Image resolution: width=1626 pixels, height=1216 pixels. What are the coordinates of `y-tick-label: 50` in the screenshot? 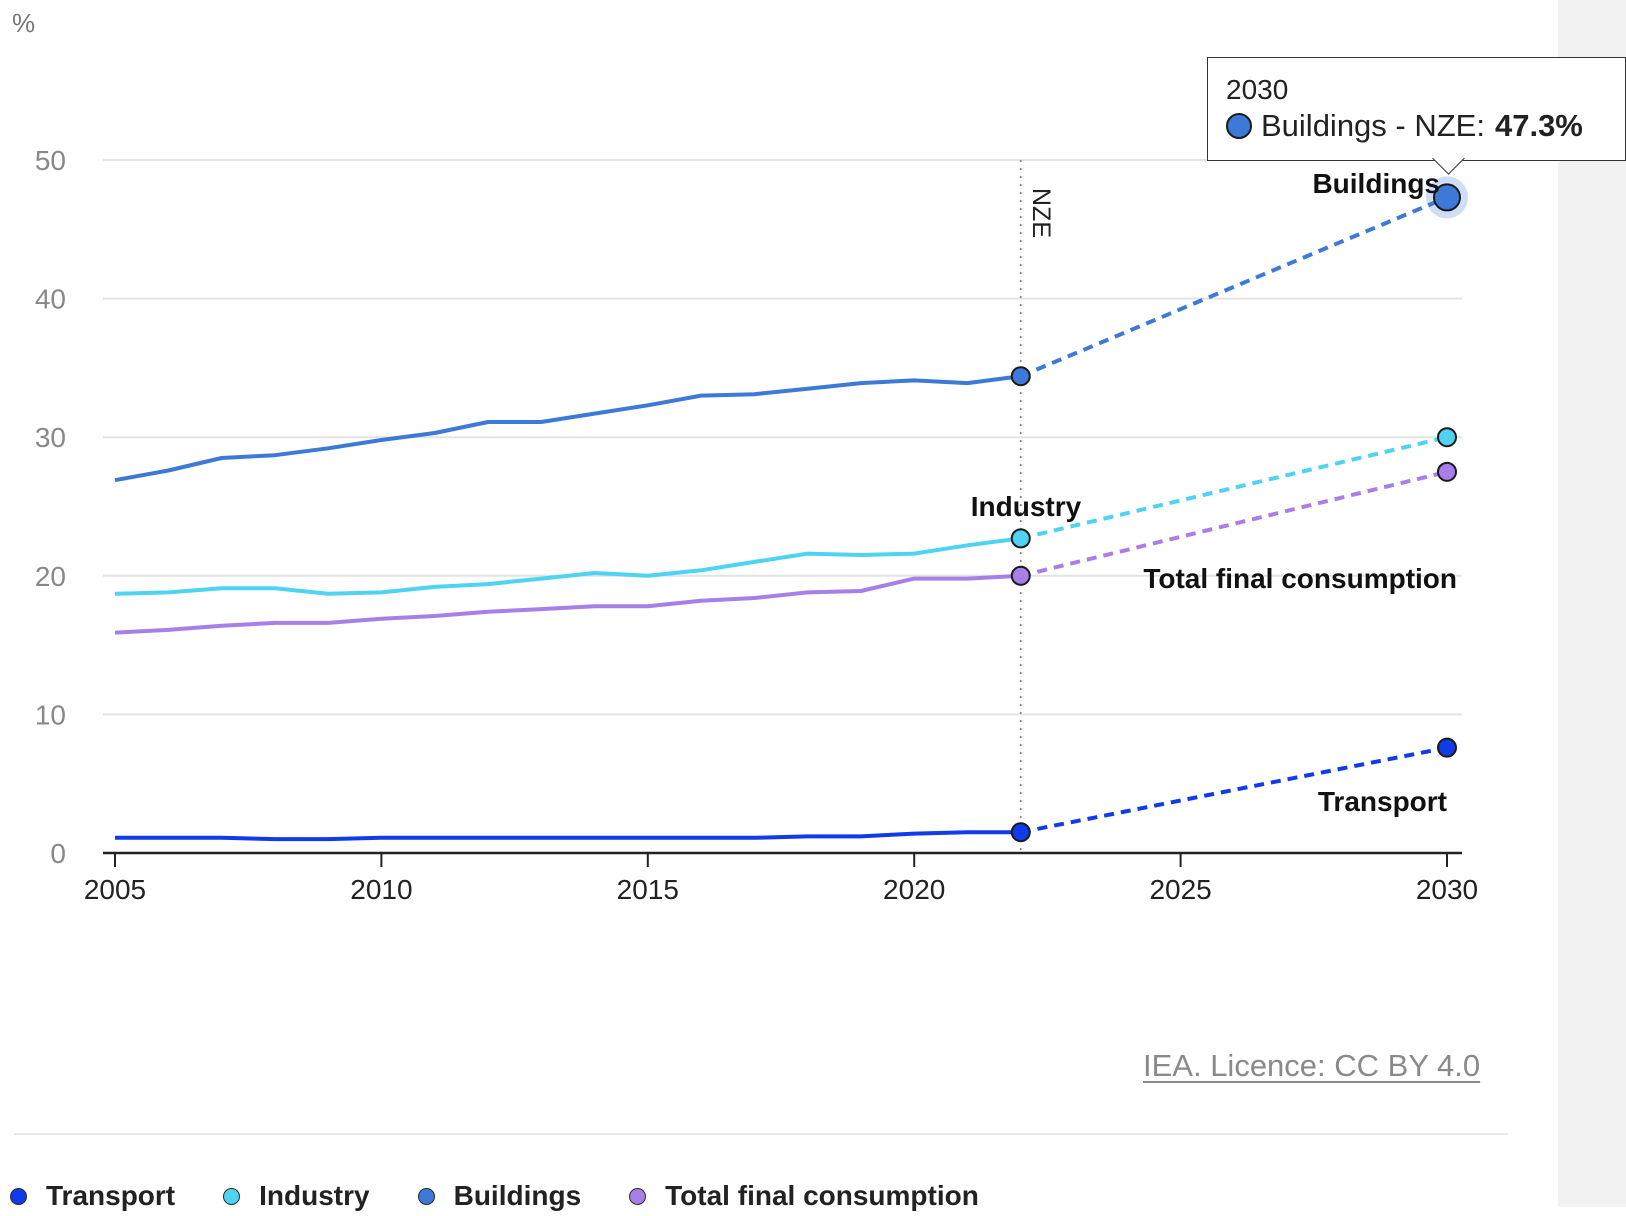 It's located at (50, 160).